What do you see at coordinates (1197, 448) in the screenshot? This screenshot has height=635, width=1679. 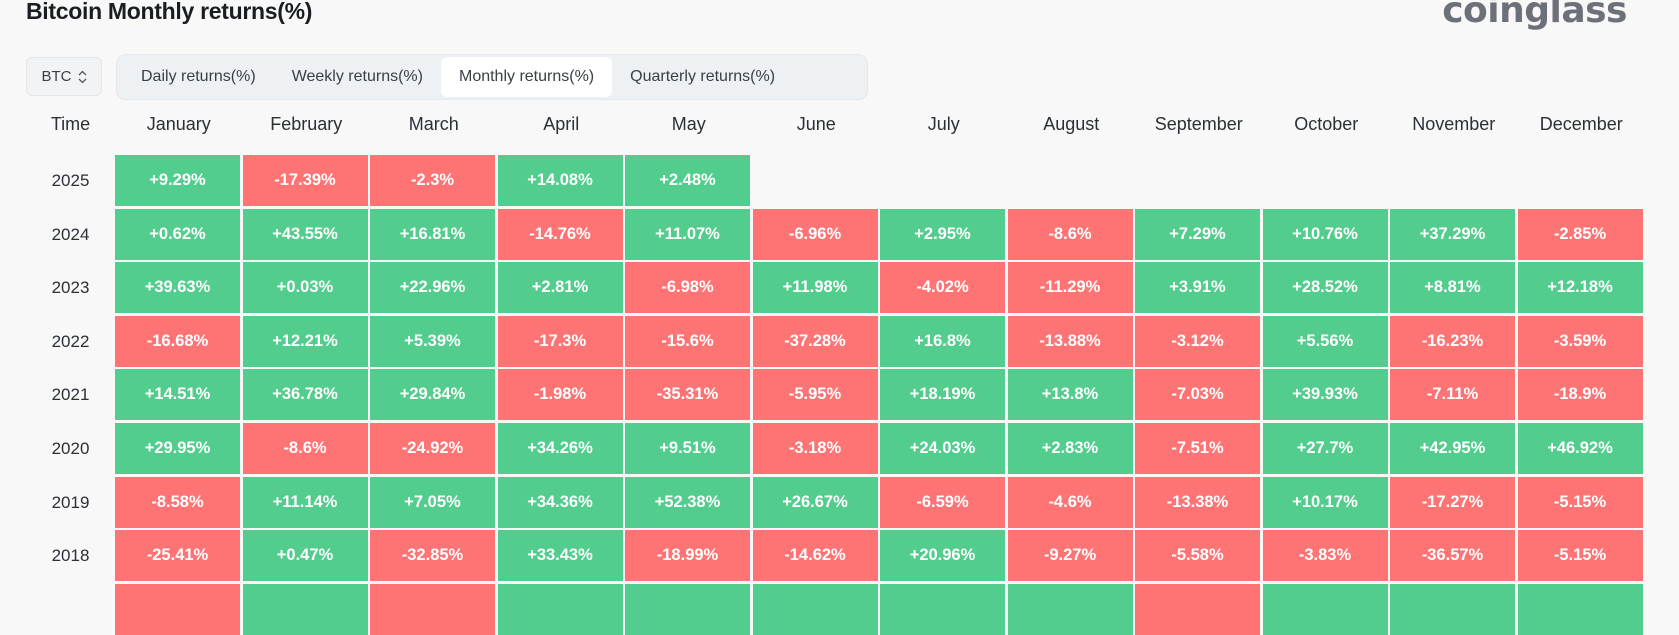 I see `return-cell: -7.51%` at bounding box center [1197, 448].